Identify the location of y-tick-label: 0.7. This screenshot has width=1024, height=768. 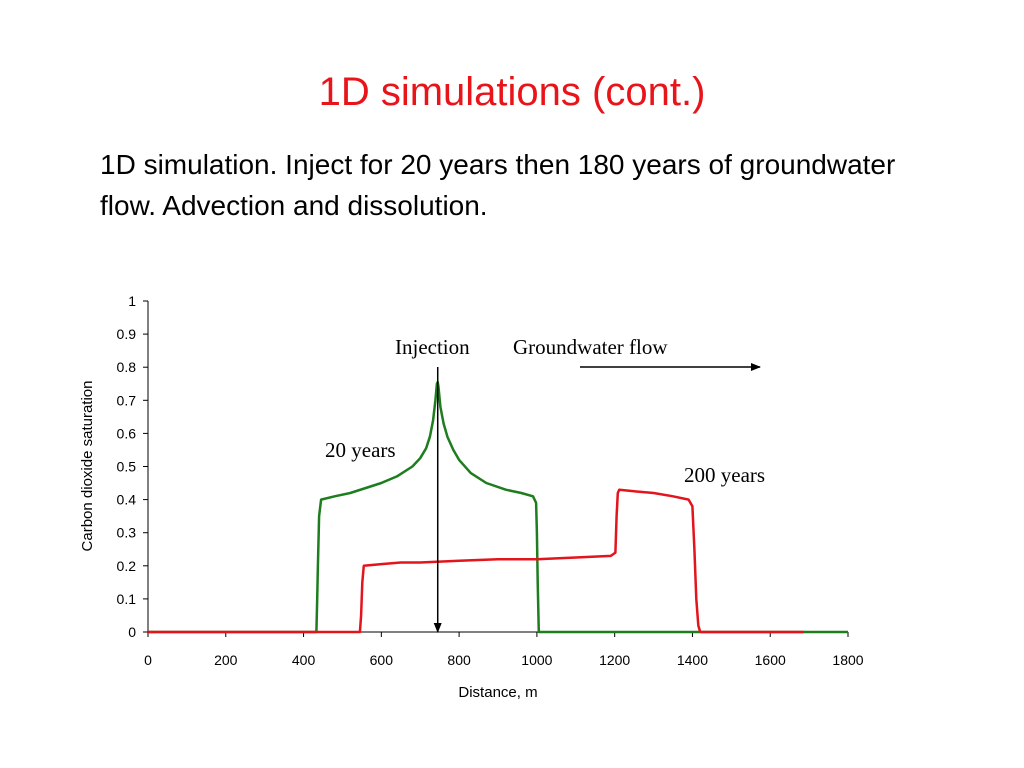
(127, 400).